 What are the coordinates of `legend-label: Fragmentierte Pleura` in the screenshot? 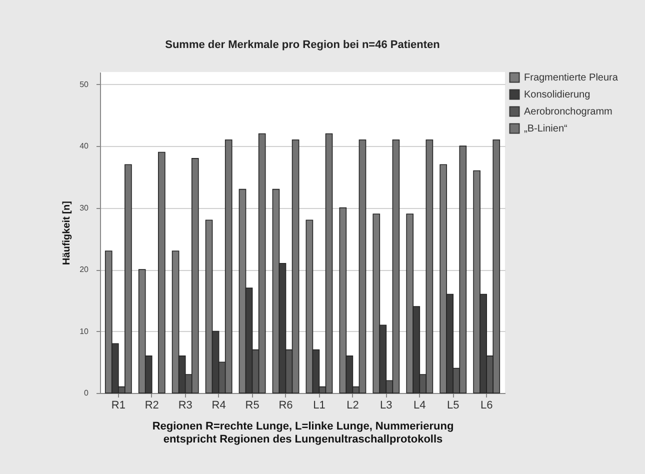 It's located at (571, 78).